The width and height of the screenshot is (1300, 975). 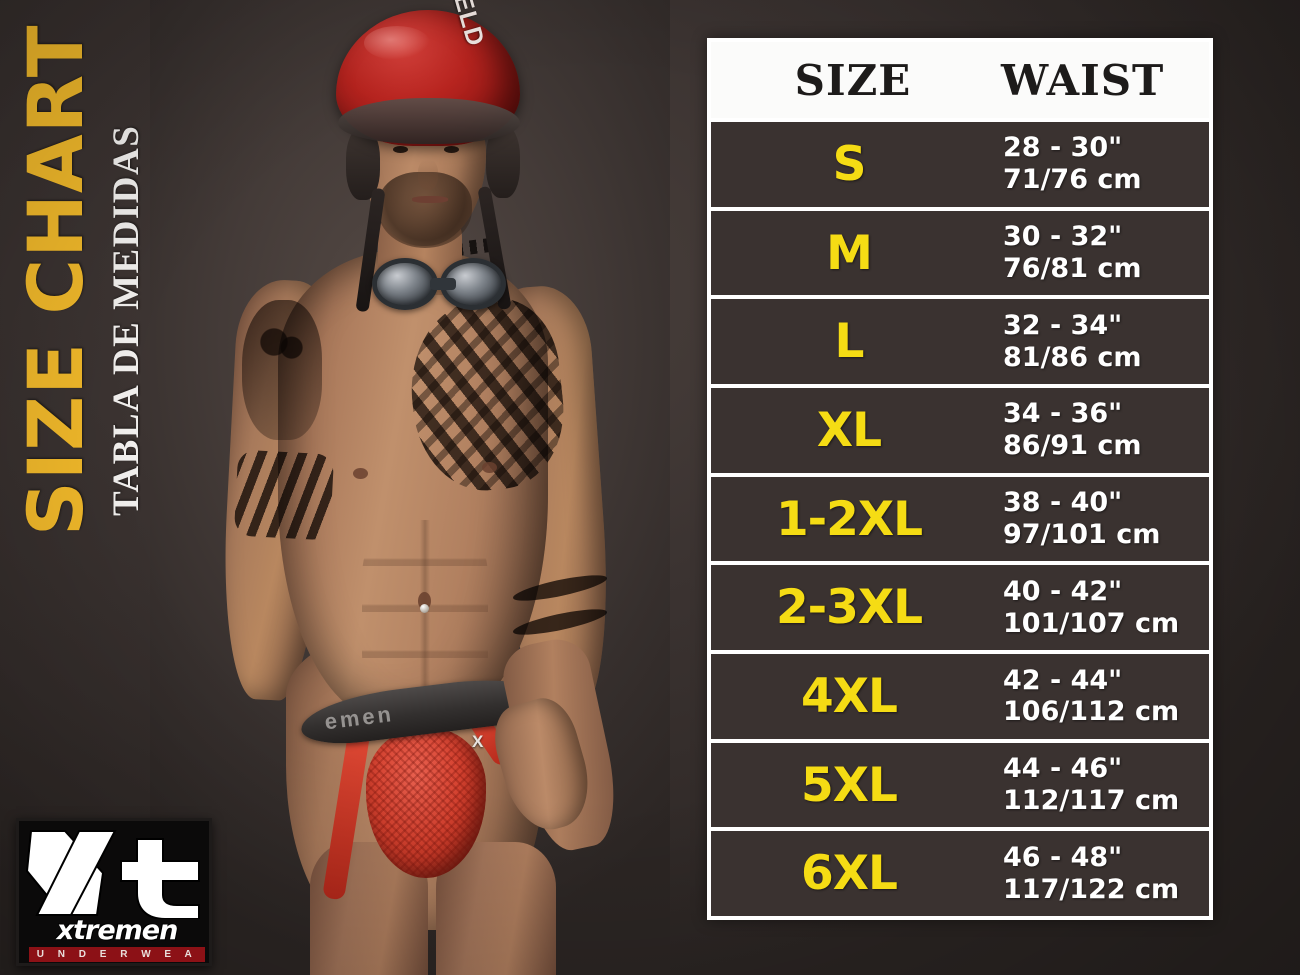 What do you see at coordinates (360, 473) in the screenshot?
I see `model-nipple-left` at bounding box center [360, 473].